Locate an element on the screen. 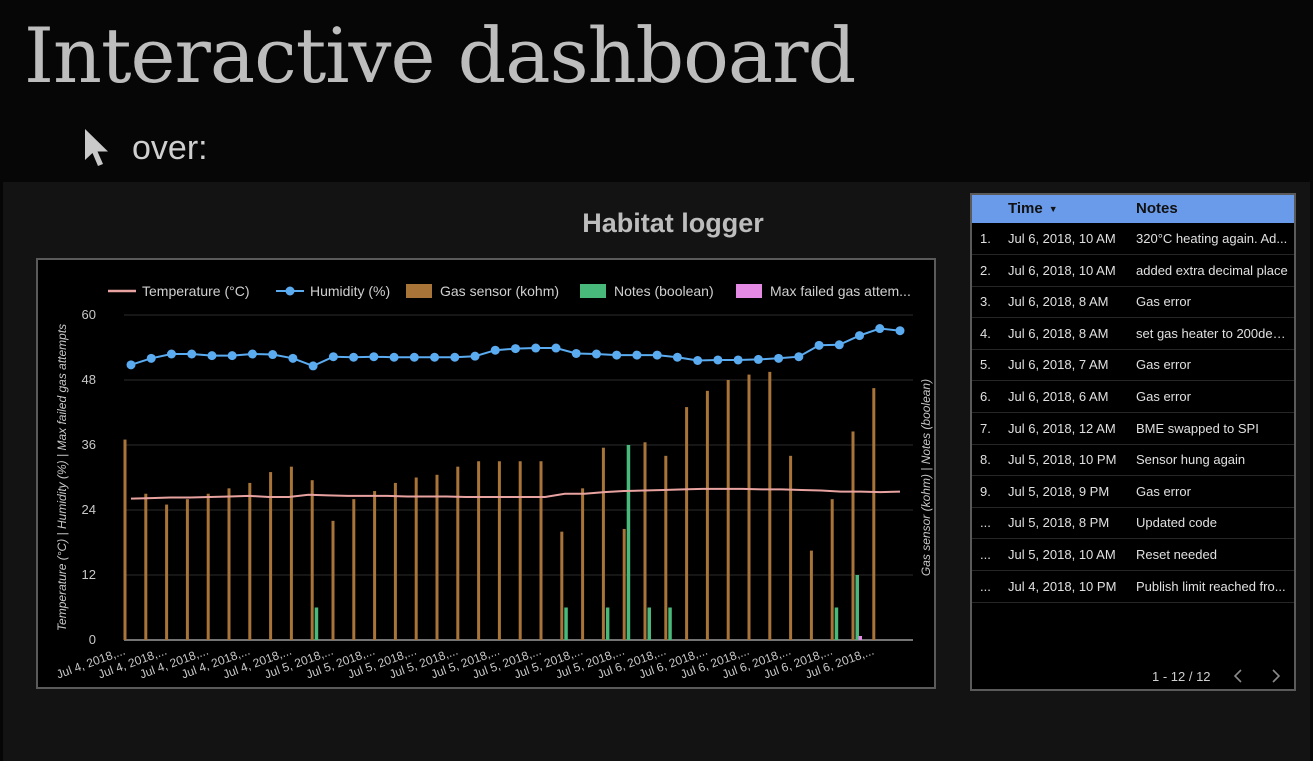 The height and width of the screenshot is (761, 1313). y-tick-label: 60 is located at coordinates (89, 314).